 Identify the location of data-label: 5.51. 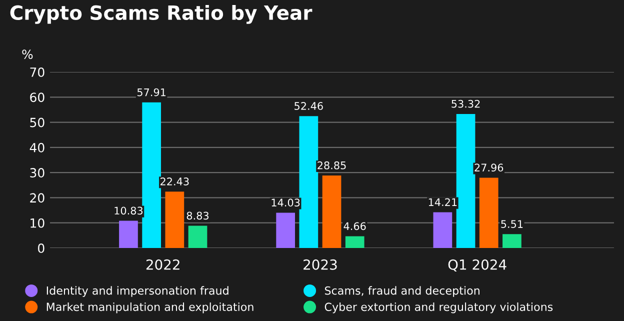
(512, 224).